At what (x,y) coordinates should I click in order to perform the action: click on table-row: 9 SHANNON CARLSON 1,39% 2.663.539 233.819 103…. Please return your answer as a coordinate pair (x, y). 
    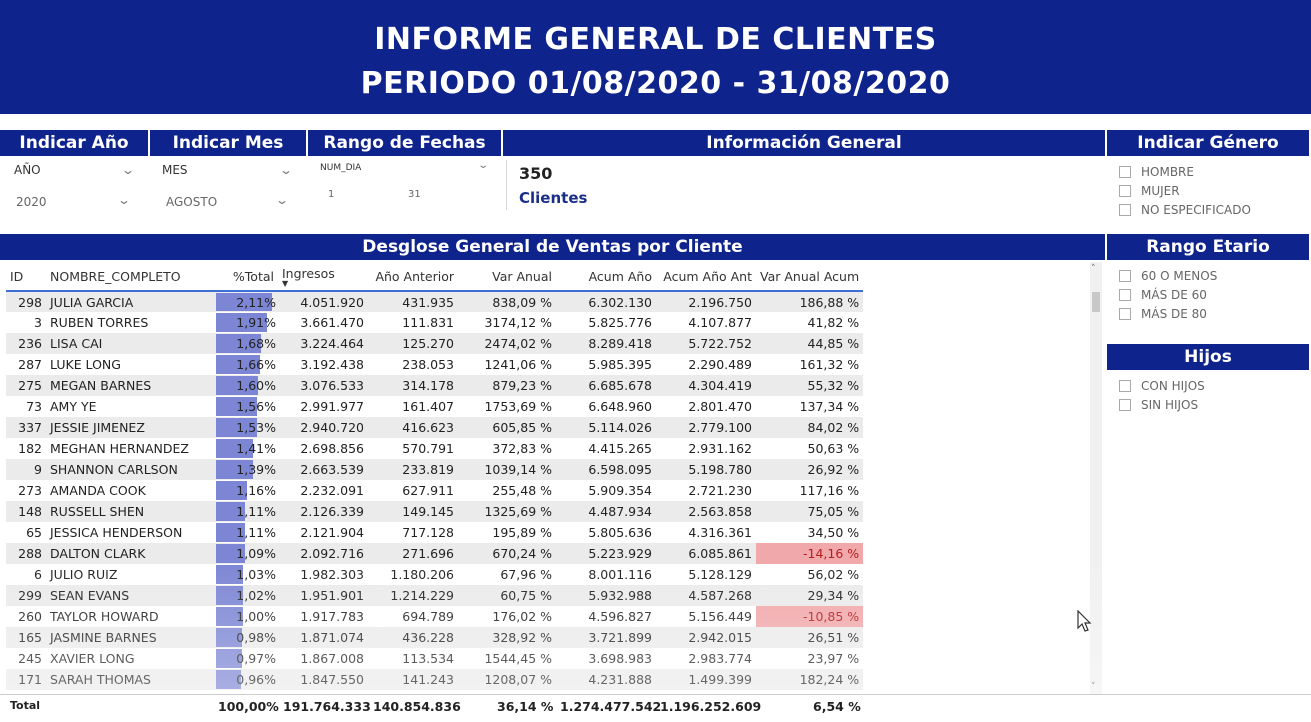
    Looking at the image, I should click on (435, 469).